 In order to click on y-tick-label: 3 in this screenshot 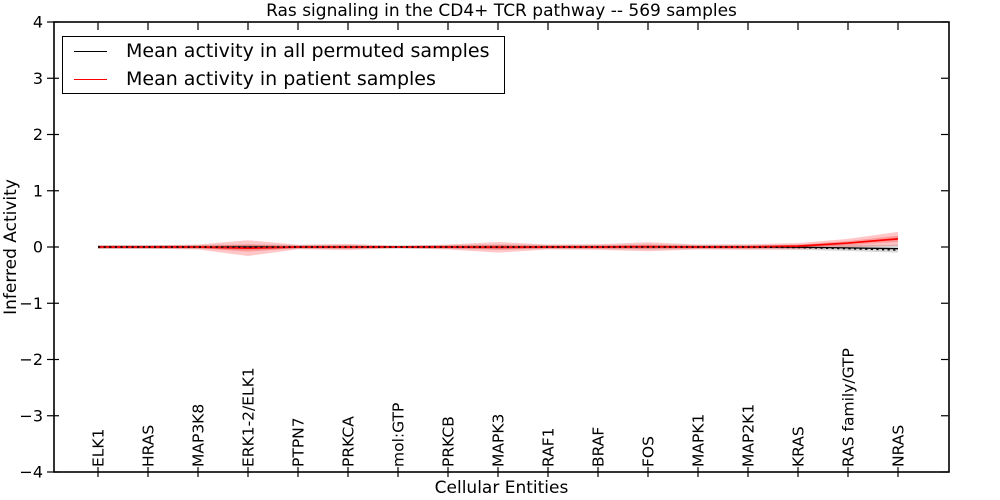, I will do `click(38, 78)`.